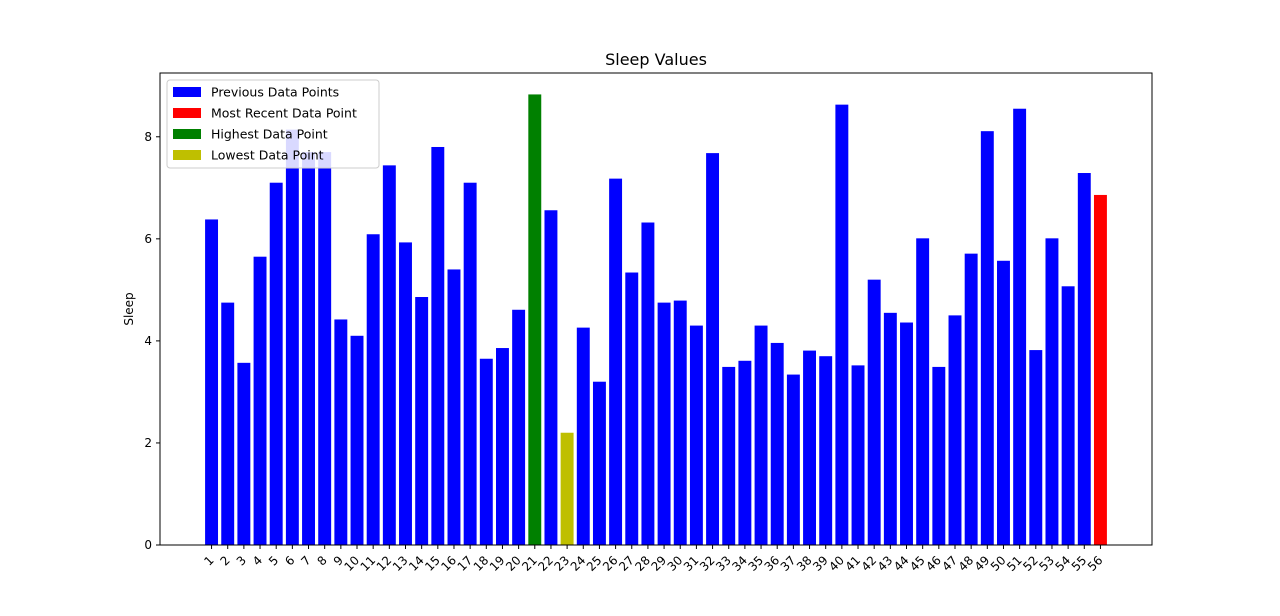  I want to click on legend-swatch-previous, so click(187, 92).